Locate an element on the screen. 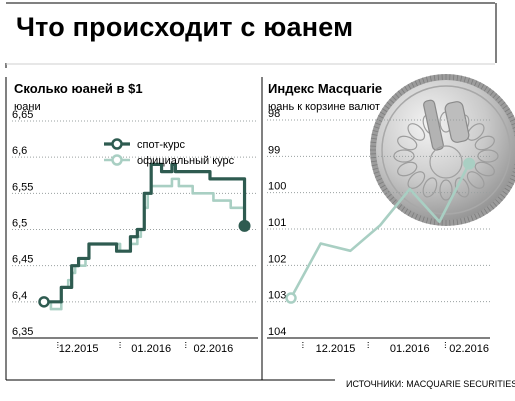  page-title: Что происходит с юанем is located at coordinates (185, 27).